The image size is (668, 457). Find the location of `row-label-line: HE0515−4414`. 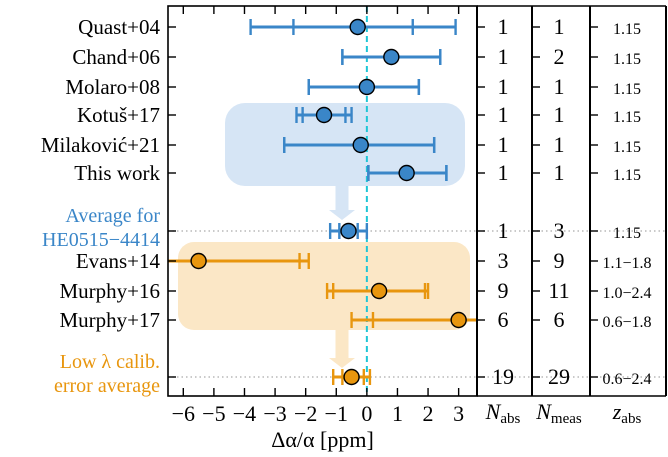

row-label-line: HE0515−4414 is located at coordinates (101, 240).